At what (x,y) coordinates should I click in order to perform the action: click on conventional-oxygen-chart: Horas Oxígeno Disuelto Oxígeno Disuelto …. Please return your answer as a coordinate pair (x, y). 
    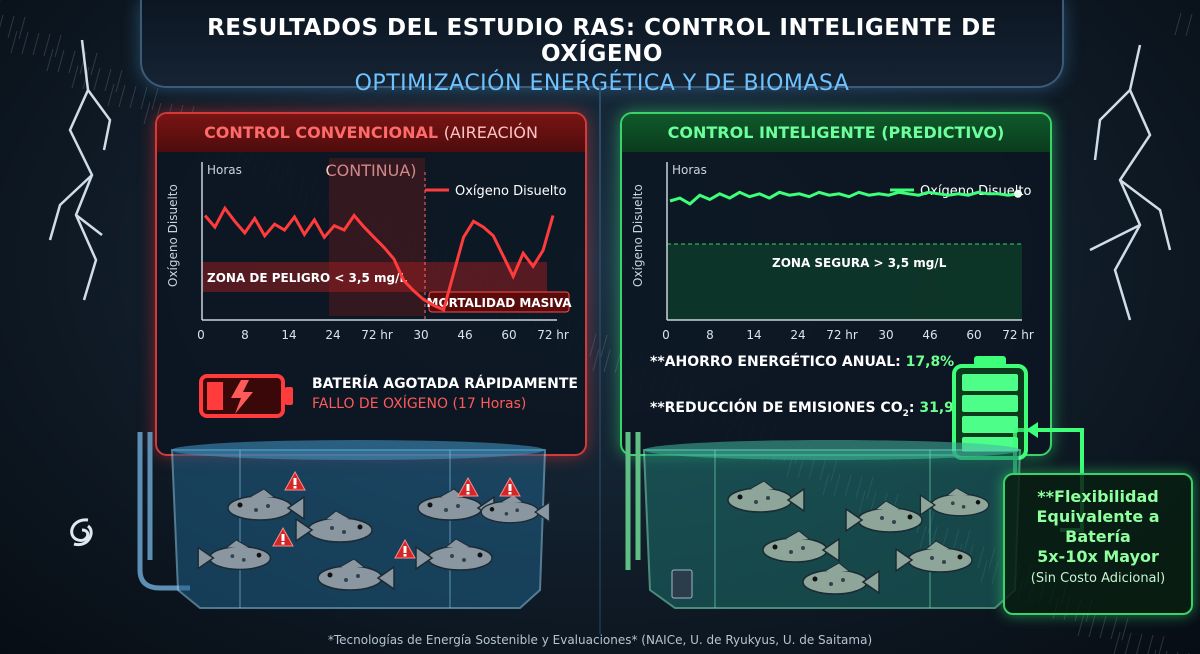
    Looking at the image, I should click on (369, 250).